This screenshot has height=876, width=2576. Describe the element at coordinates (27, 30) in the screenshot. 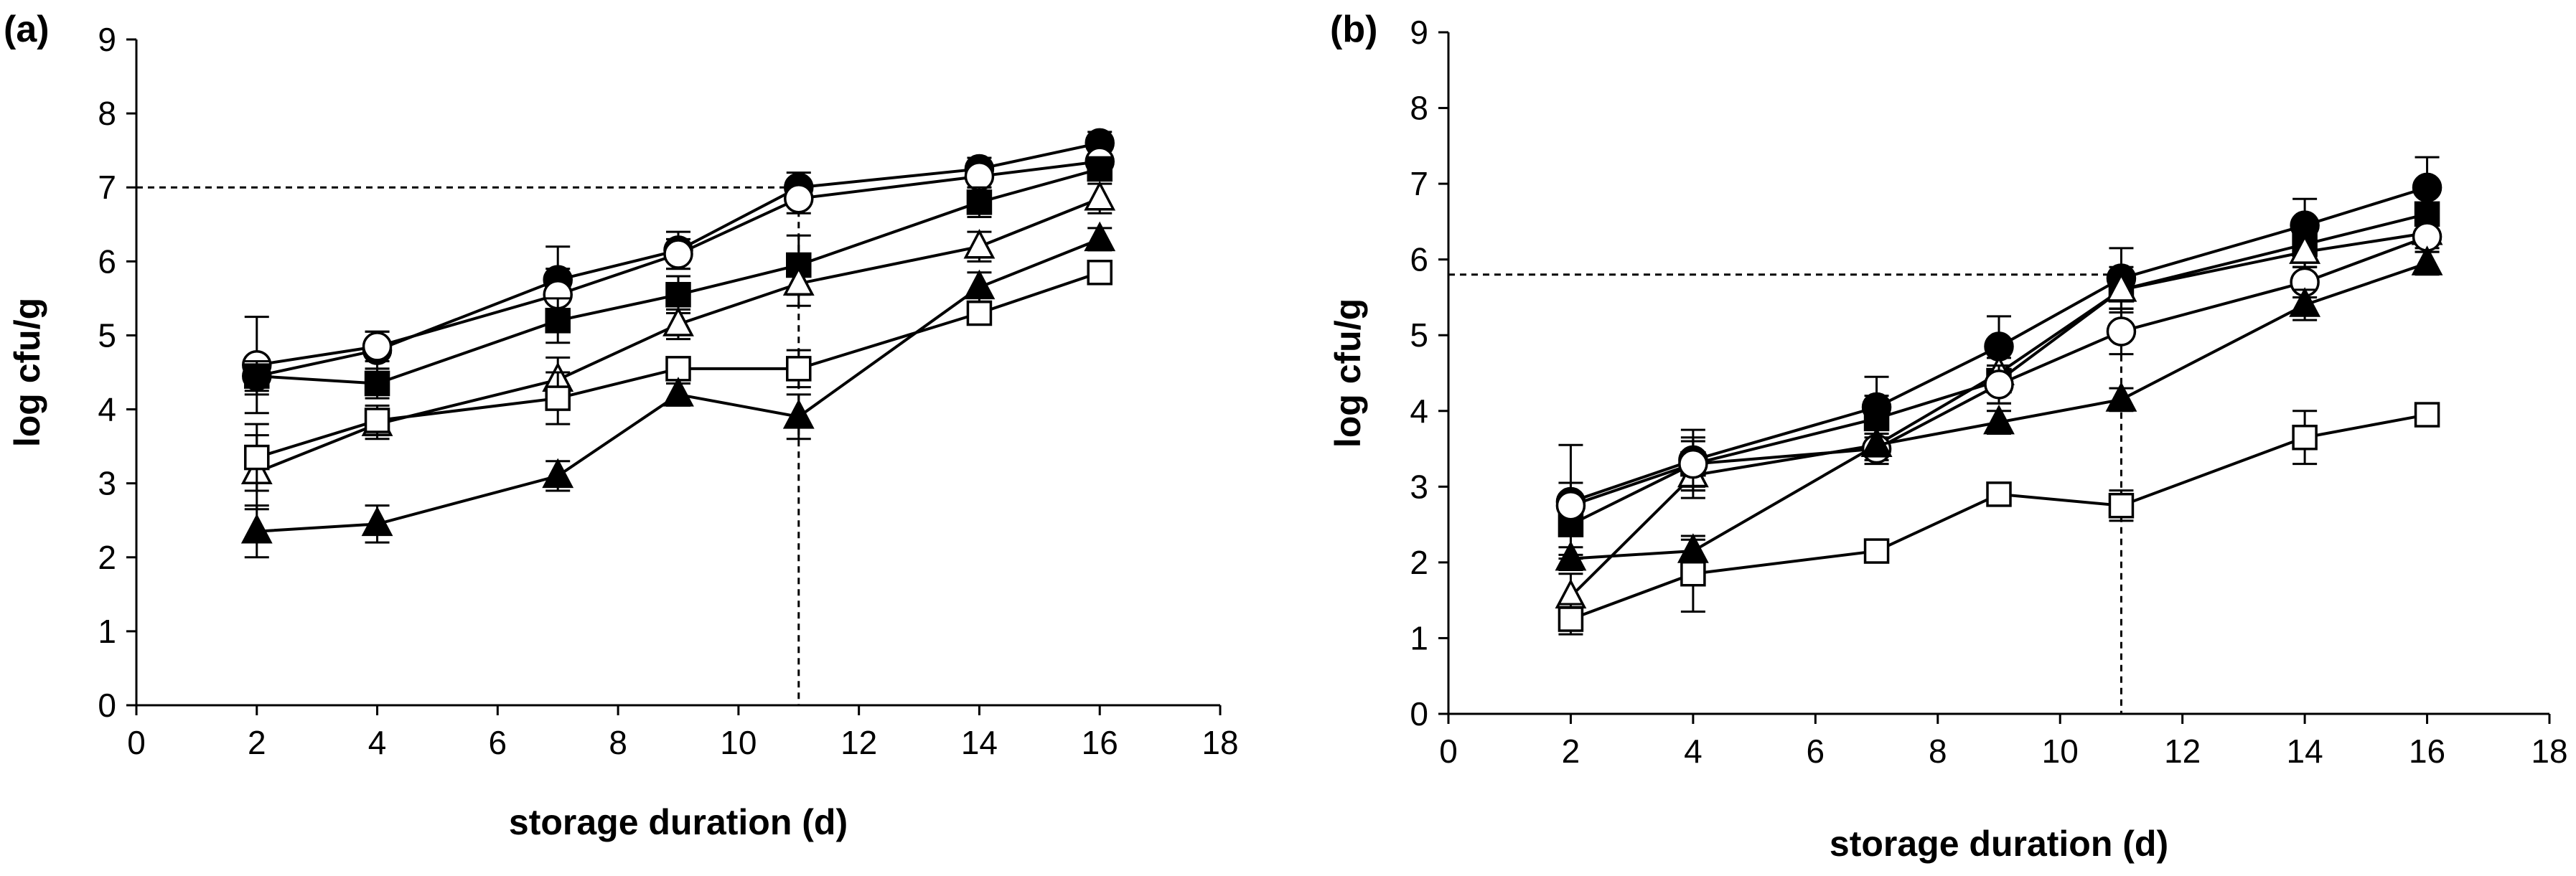

I see `panel-label: (a)` at that location.